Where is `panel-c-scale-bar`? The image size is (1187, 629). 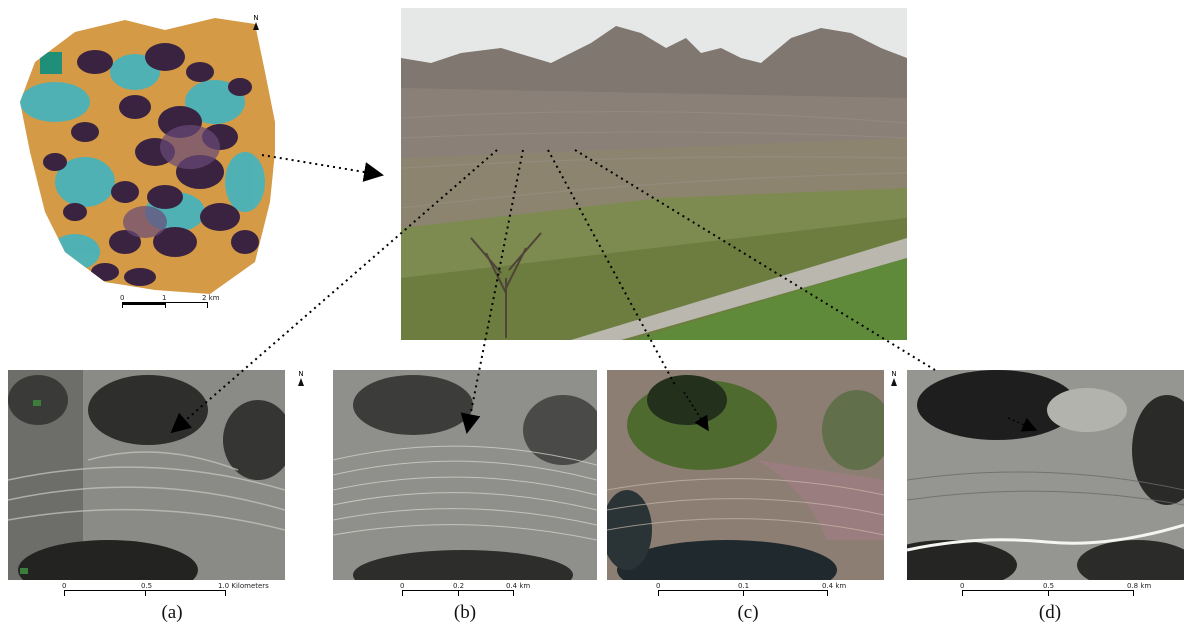
panel-c-scale-bar is located at coordinates (743, 593).